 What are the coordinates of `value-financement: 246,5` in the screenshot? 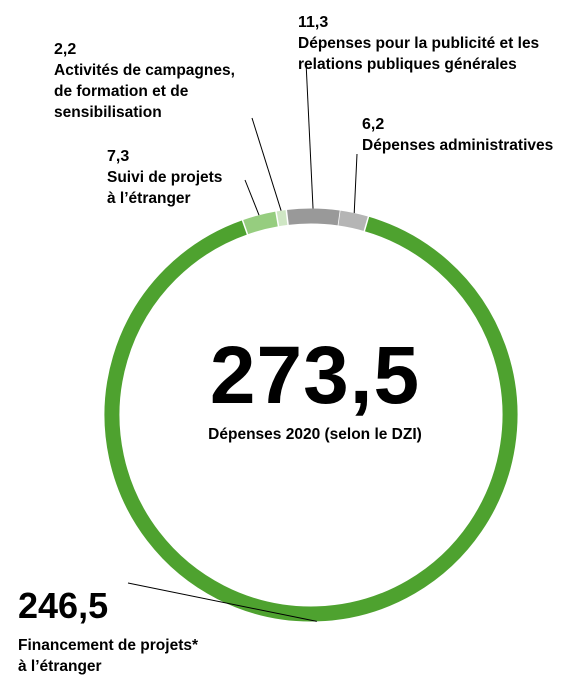 It's located at (63, 605).